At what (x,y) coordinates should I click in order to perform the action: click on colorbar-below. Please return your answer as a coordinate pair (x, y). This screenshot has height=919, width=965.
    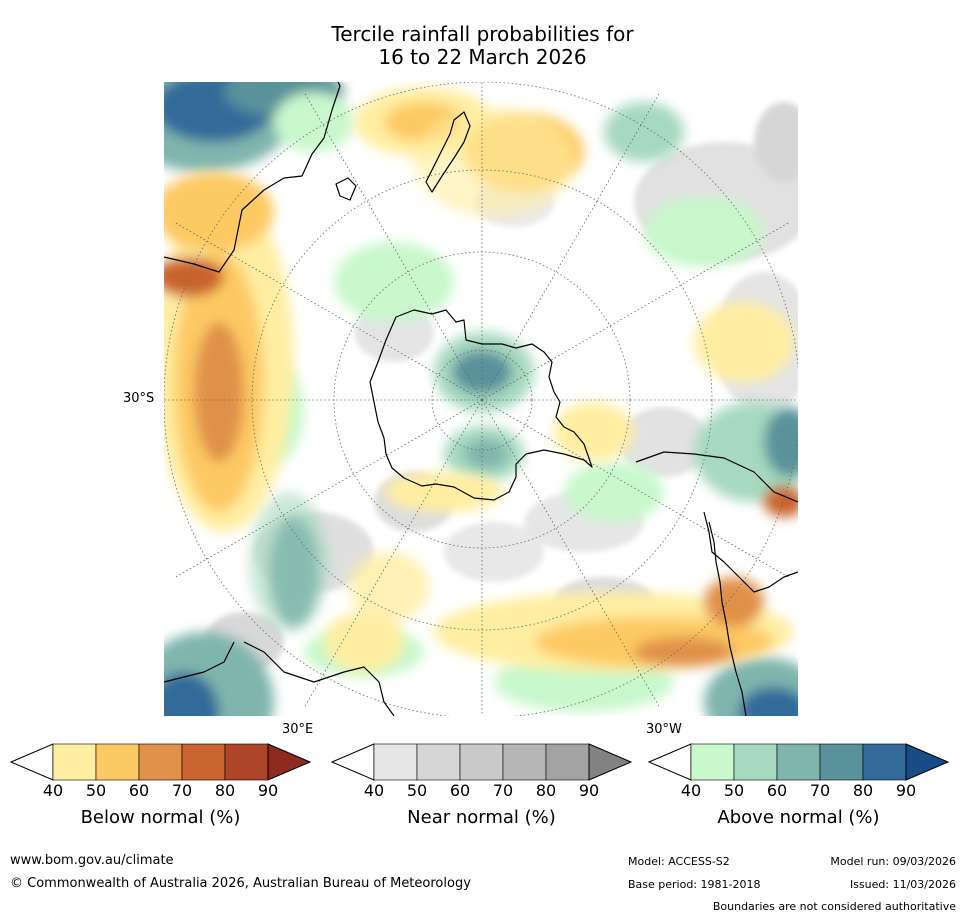
    Looking at the image, I should click on (160, 762).